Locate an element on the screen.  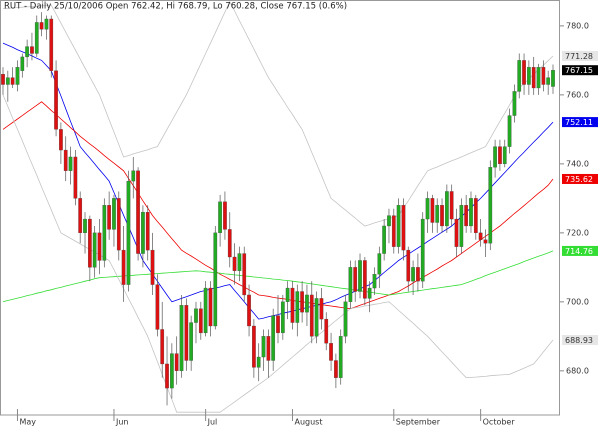
overlay-line is located at coordinates (278, 276).